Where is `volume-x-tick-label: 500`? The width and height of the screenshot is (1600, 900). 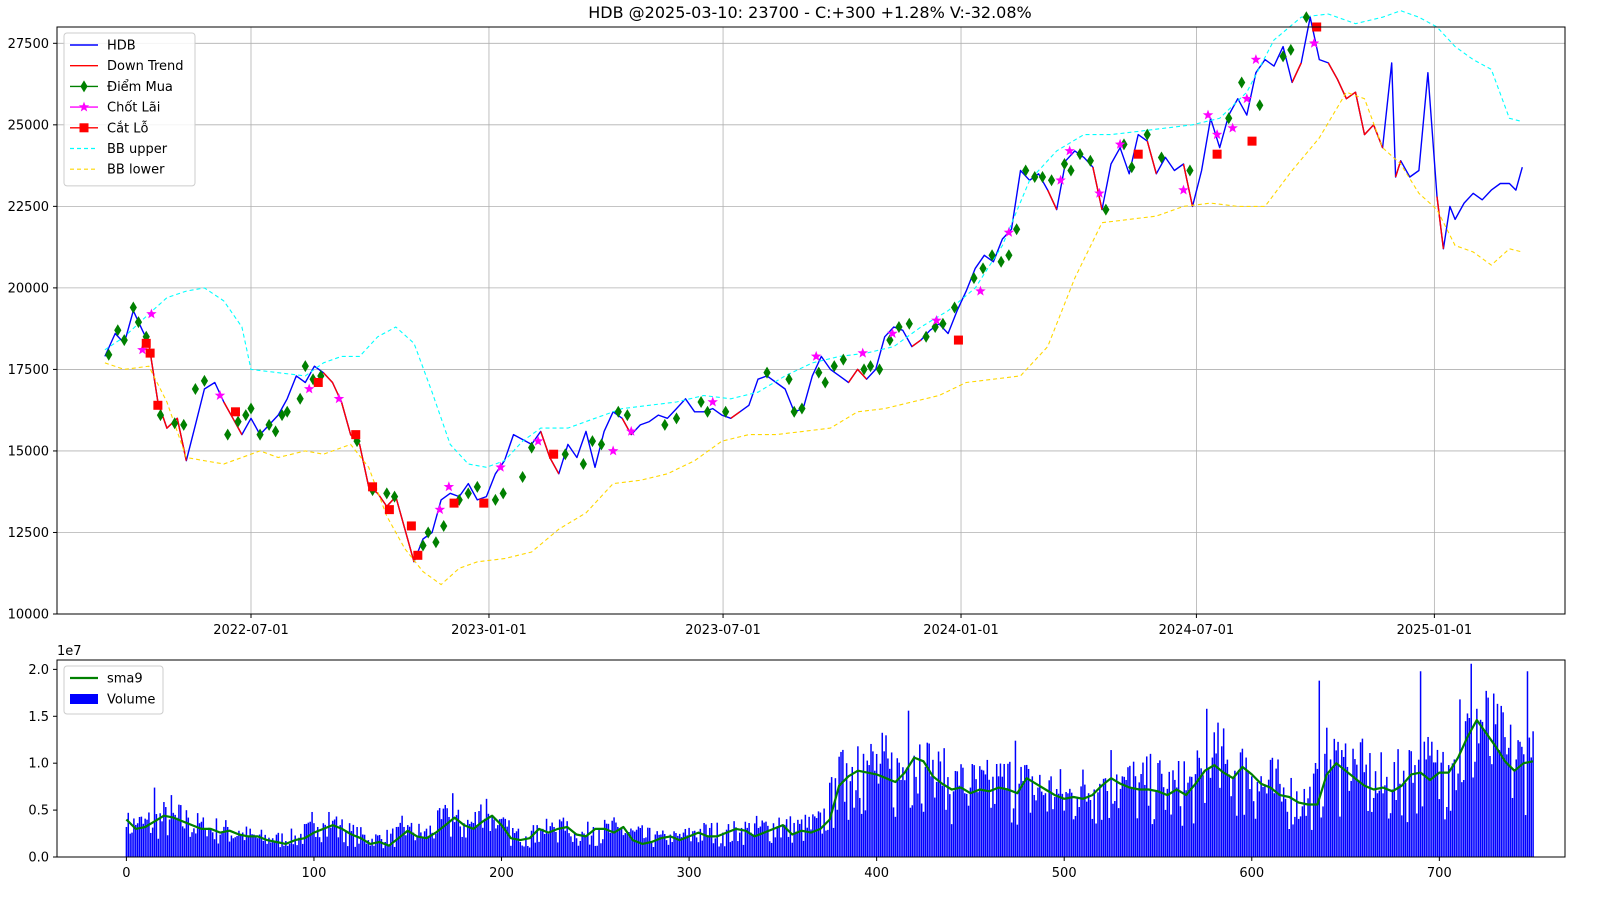 volume-x-tick-label: 500 is located at coordinates (1064, 873).